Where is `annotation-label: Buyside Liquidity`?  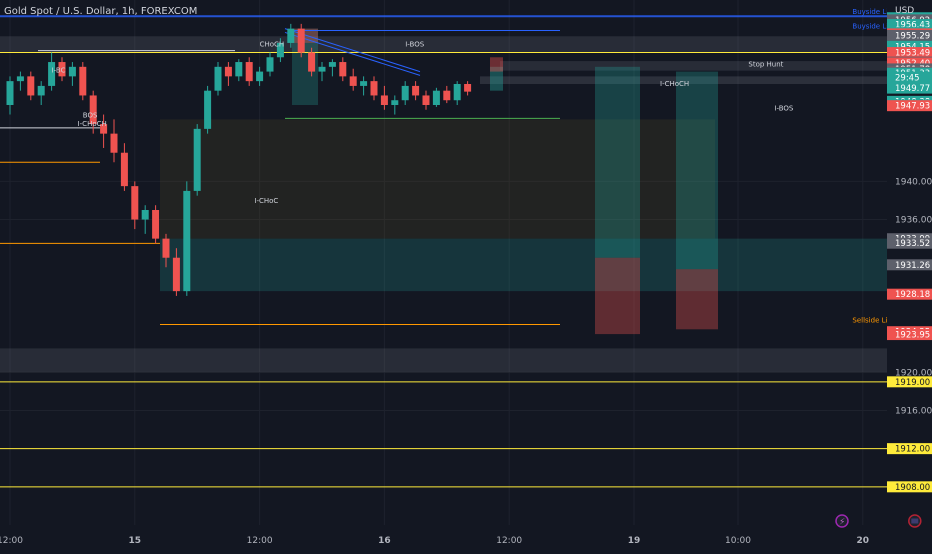
annotation-label: Buyside Liquidity is located at coordinates (882, 27).